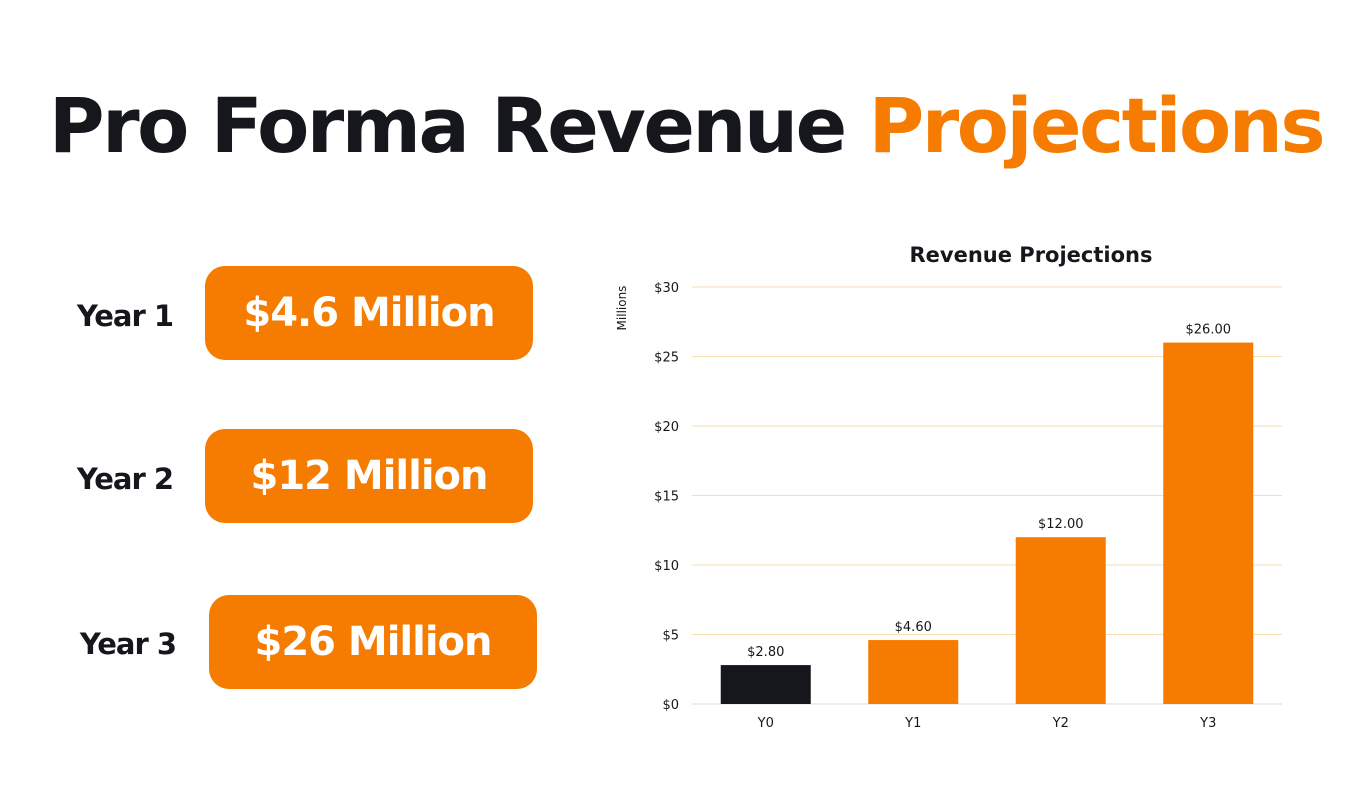 Image resolution: width=1360 pixels, height=807 pixels. Describe the element at coordinates (1209, 330) in the screenshot. I see `data-label-y3: $26.00` at that location.